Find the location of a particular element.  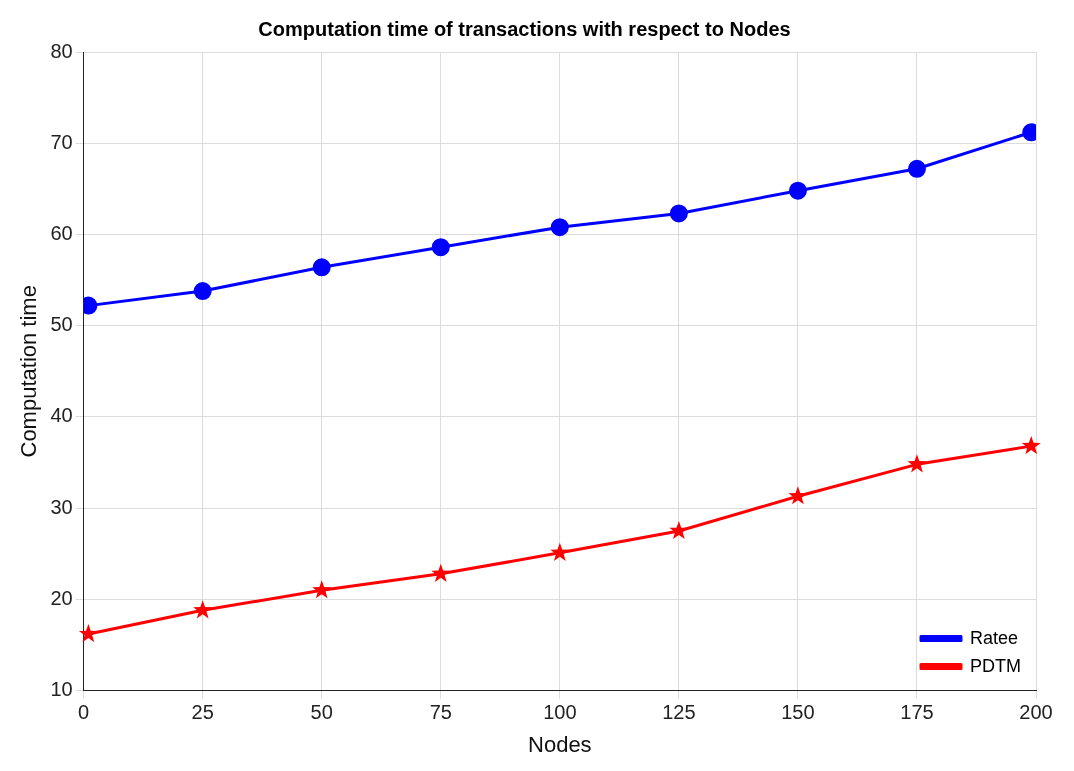

y-tick-label: 80 is located at coordinates (61, 50).